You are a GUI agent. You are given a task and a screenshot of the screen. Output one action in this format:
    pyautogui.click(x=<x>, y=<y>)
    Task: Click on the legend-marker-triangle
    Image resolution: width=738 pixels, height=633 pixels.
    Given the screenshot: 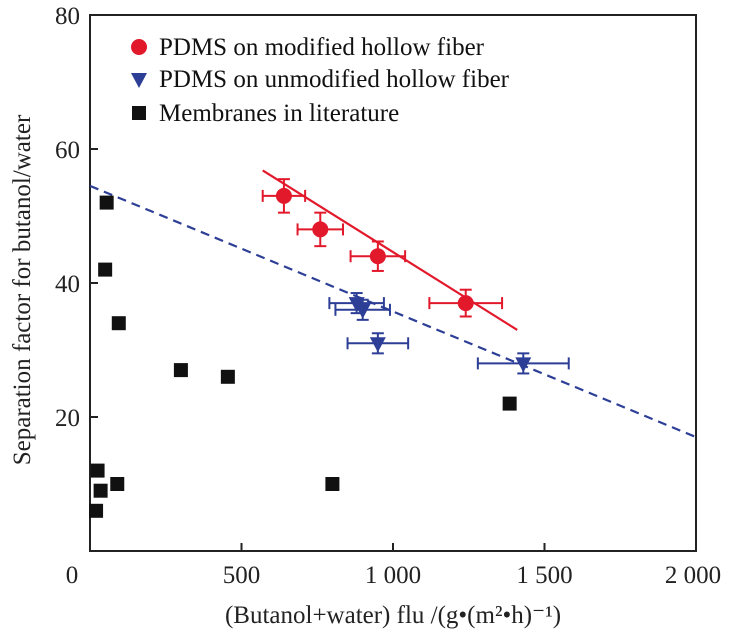 What is the action you would take?
    pyautogui.click(x=139, y=80)
    